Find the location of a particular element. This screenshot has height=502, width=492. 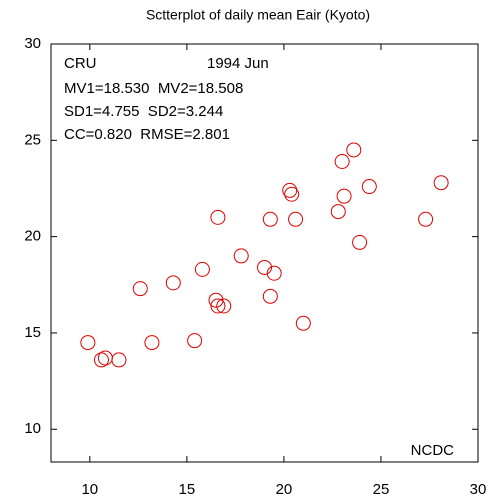

annotation: CRU is located at coordinates (80, 63).